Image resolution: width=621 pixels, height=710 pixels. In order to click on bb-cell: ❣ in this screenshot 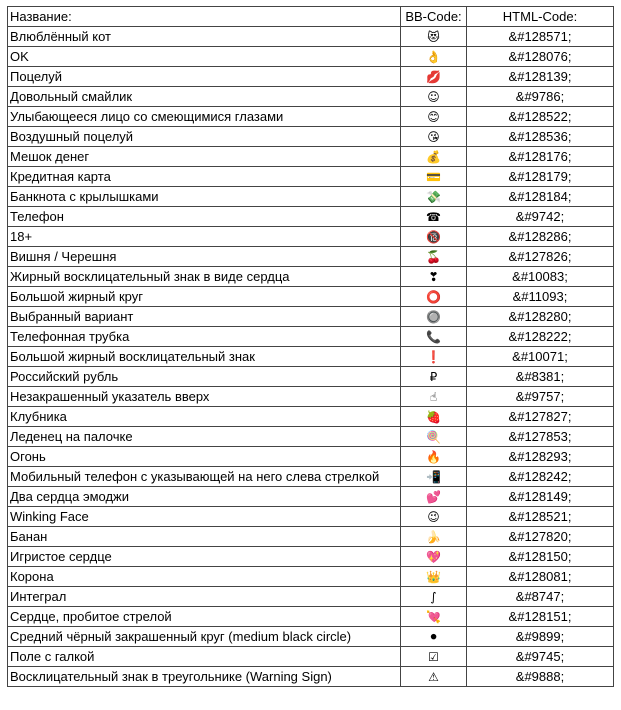, I will do `click(433, 276)`.